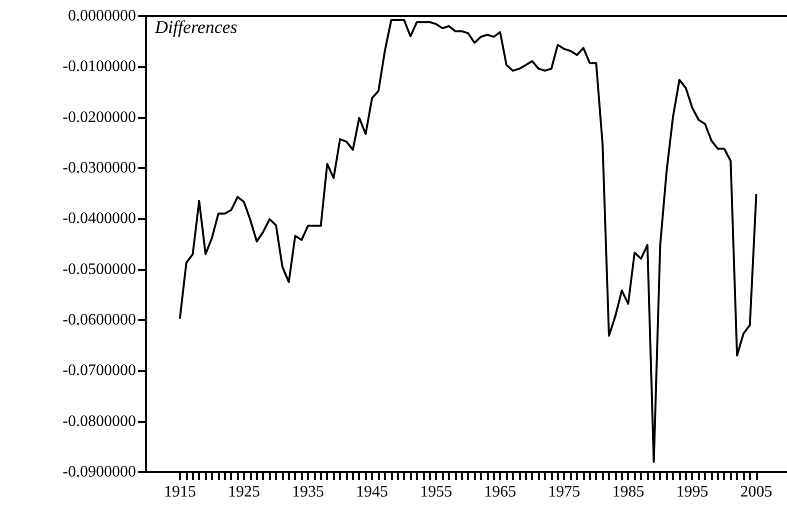 This screenshot has height=510, width=787. I want to click on x-tick-label: 1915, so click(180, 492).